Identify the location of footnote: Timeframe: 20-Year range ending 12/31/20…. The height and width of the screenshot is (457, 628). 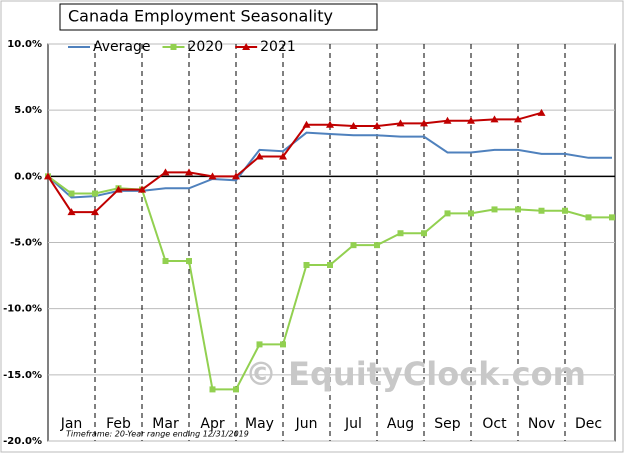
(157, 434).